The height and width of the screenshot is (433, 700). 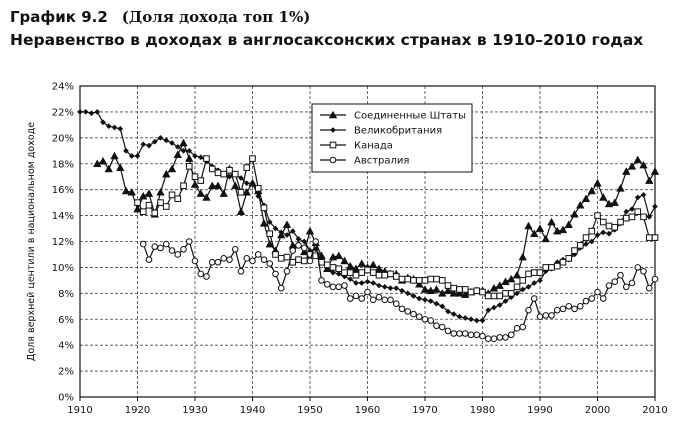 What do you see at coordinates (63, 112) in the screenshot?
I see `y-tick-label: 22%` at bounding box center [63, 112].